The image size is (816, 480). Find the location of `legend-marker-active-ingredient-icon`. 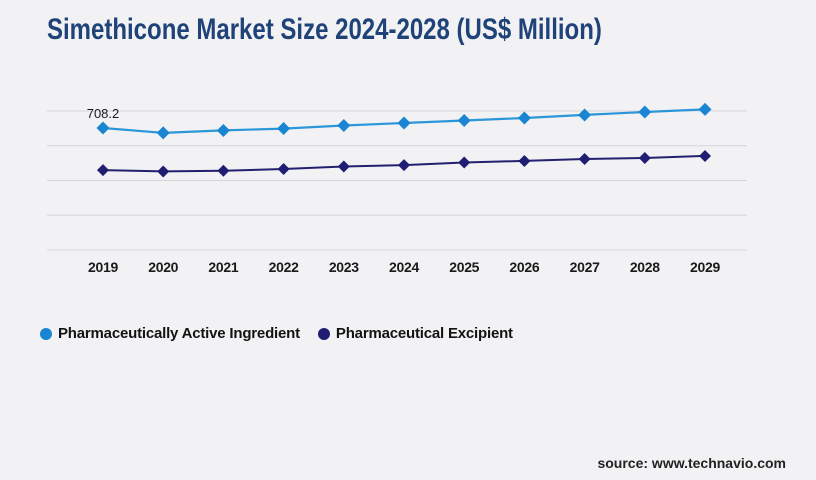

legend-marker-active-ingredient-icon is located at coordinates (46, 333).